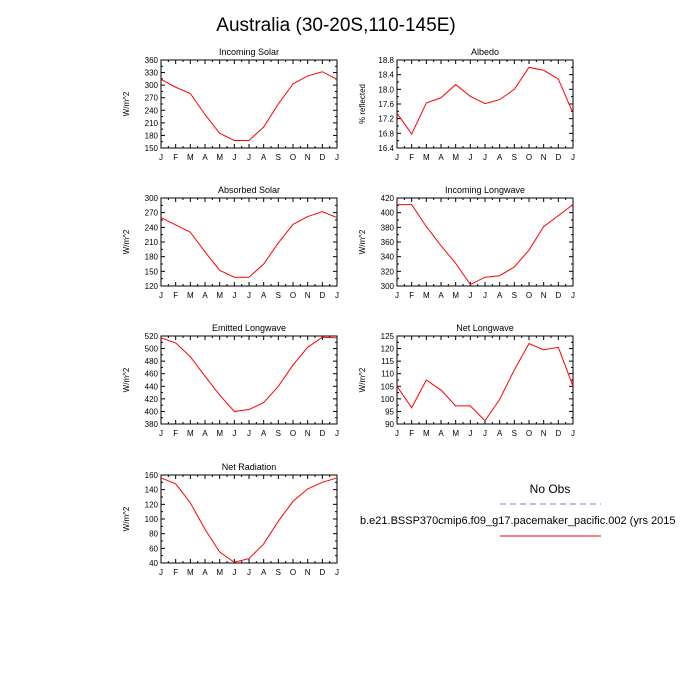 The width and height of the screenshot is (700, 700). Describe the element at coordinates (485, 190) in the screenshot. I see `panel-title: Incoming Longwave` at that location.